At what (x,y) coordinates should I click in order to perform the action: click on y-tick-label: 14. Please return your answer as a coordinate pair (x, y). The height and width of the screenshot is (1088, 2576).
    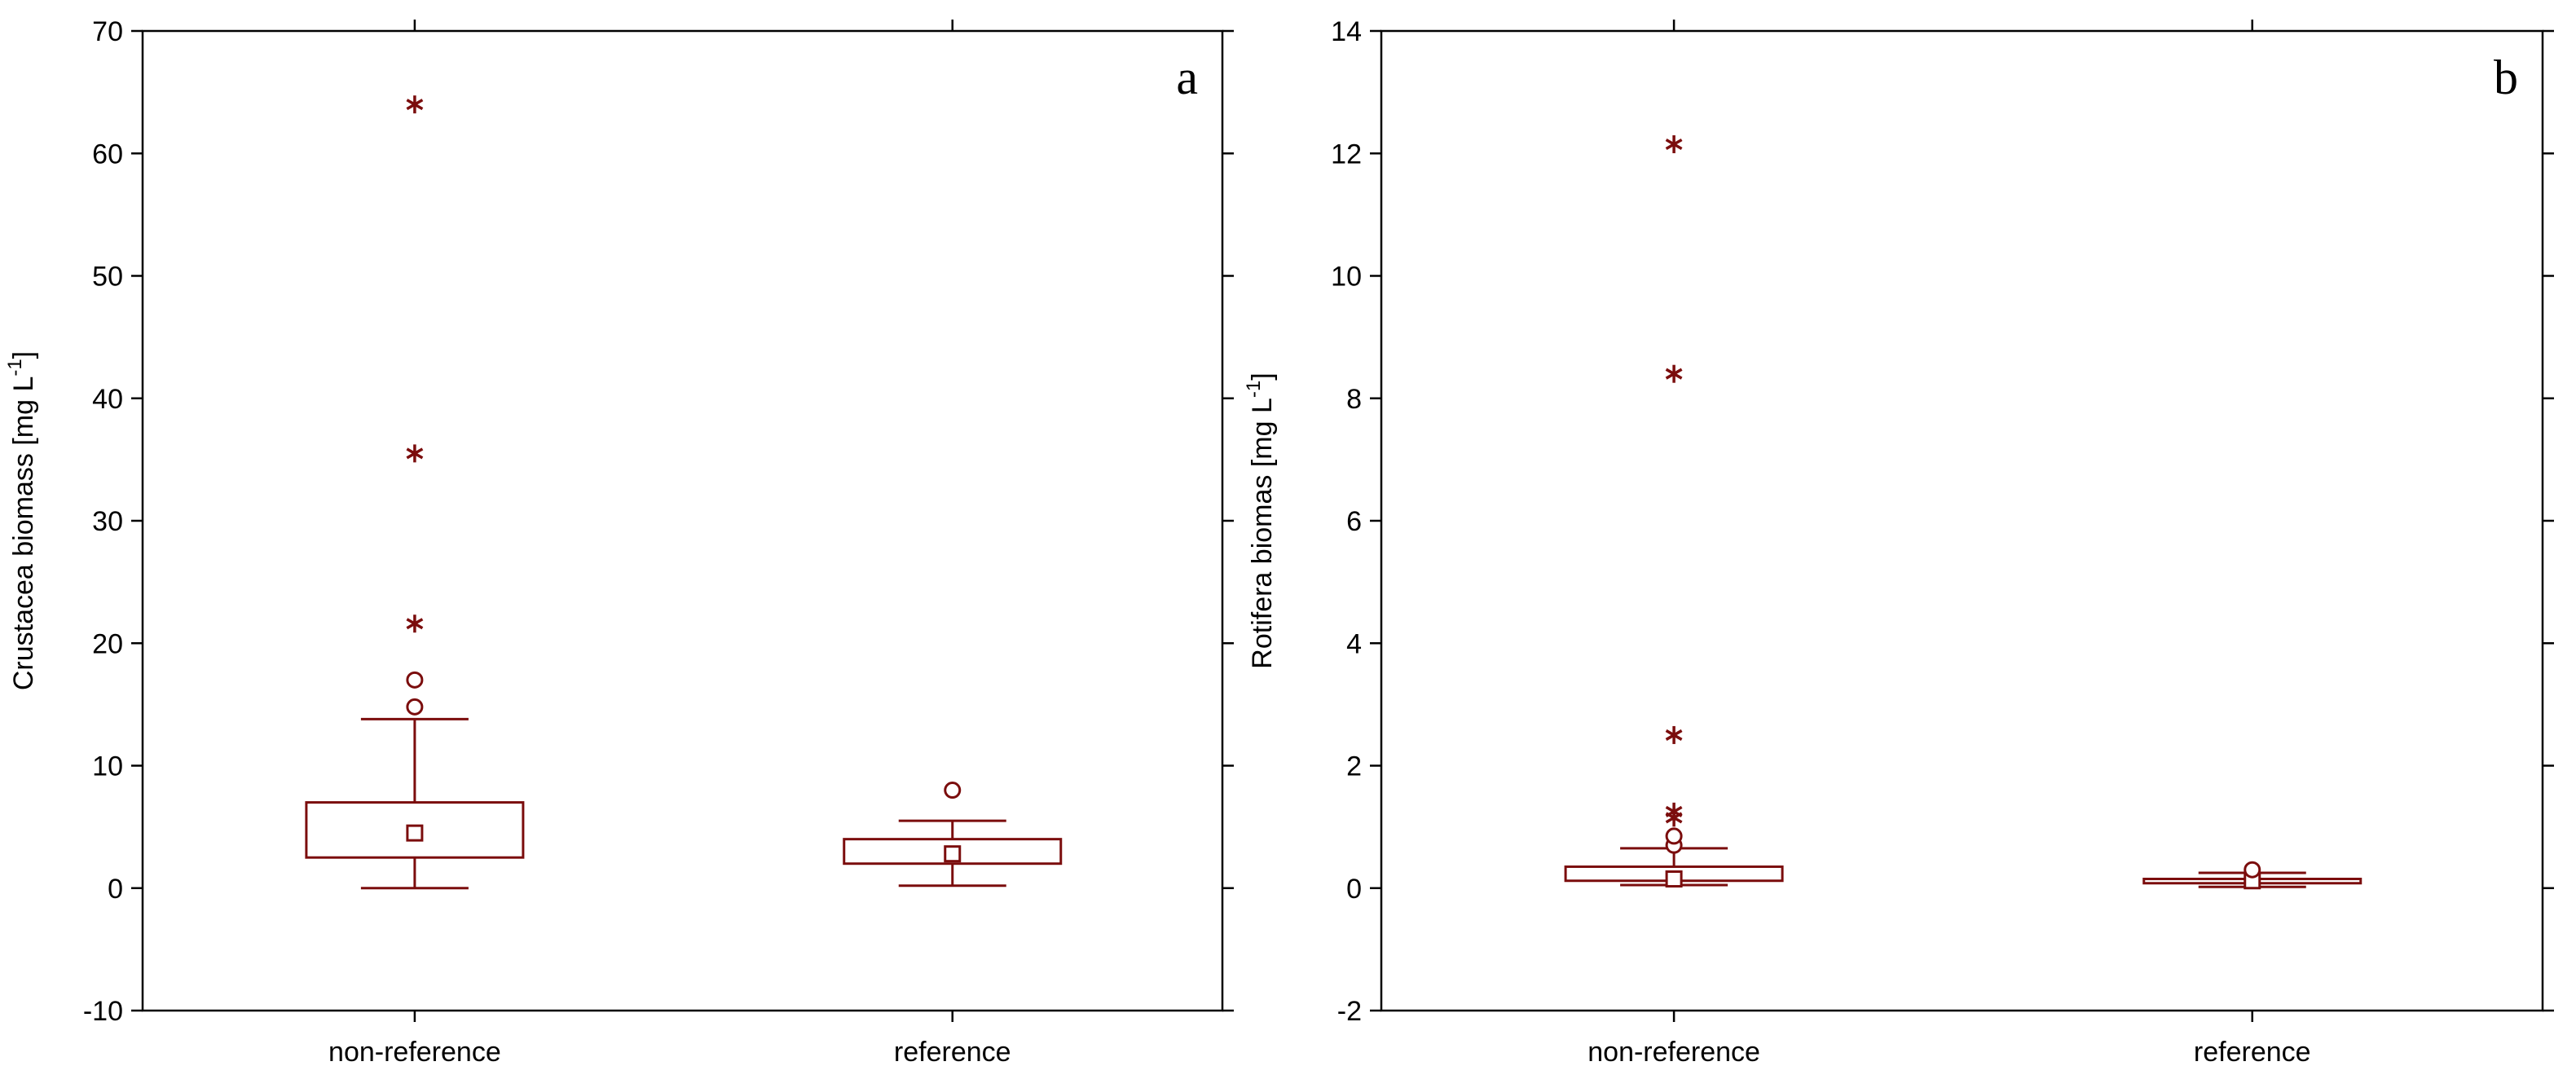
    Looking at the image, I should click on (1346, 31).